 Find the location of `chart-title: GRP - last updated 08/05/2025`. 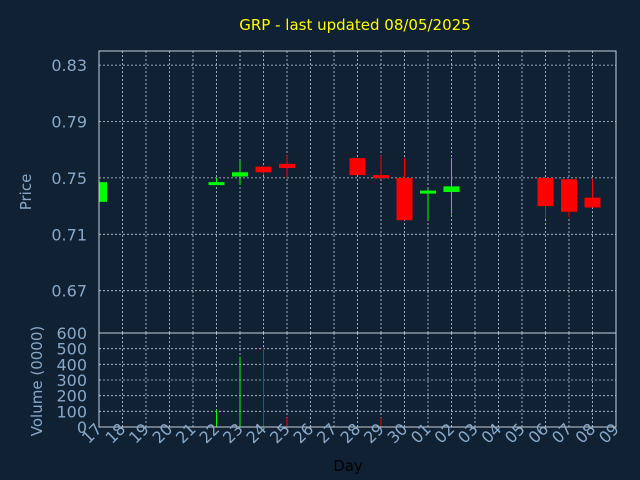

chart-title: GRP - last updated 08/05/2025 is located at coordinates (354, 25).